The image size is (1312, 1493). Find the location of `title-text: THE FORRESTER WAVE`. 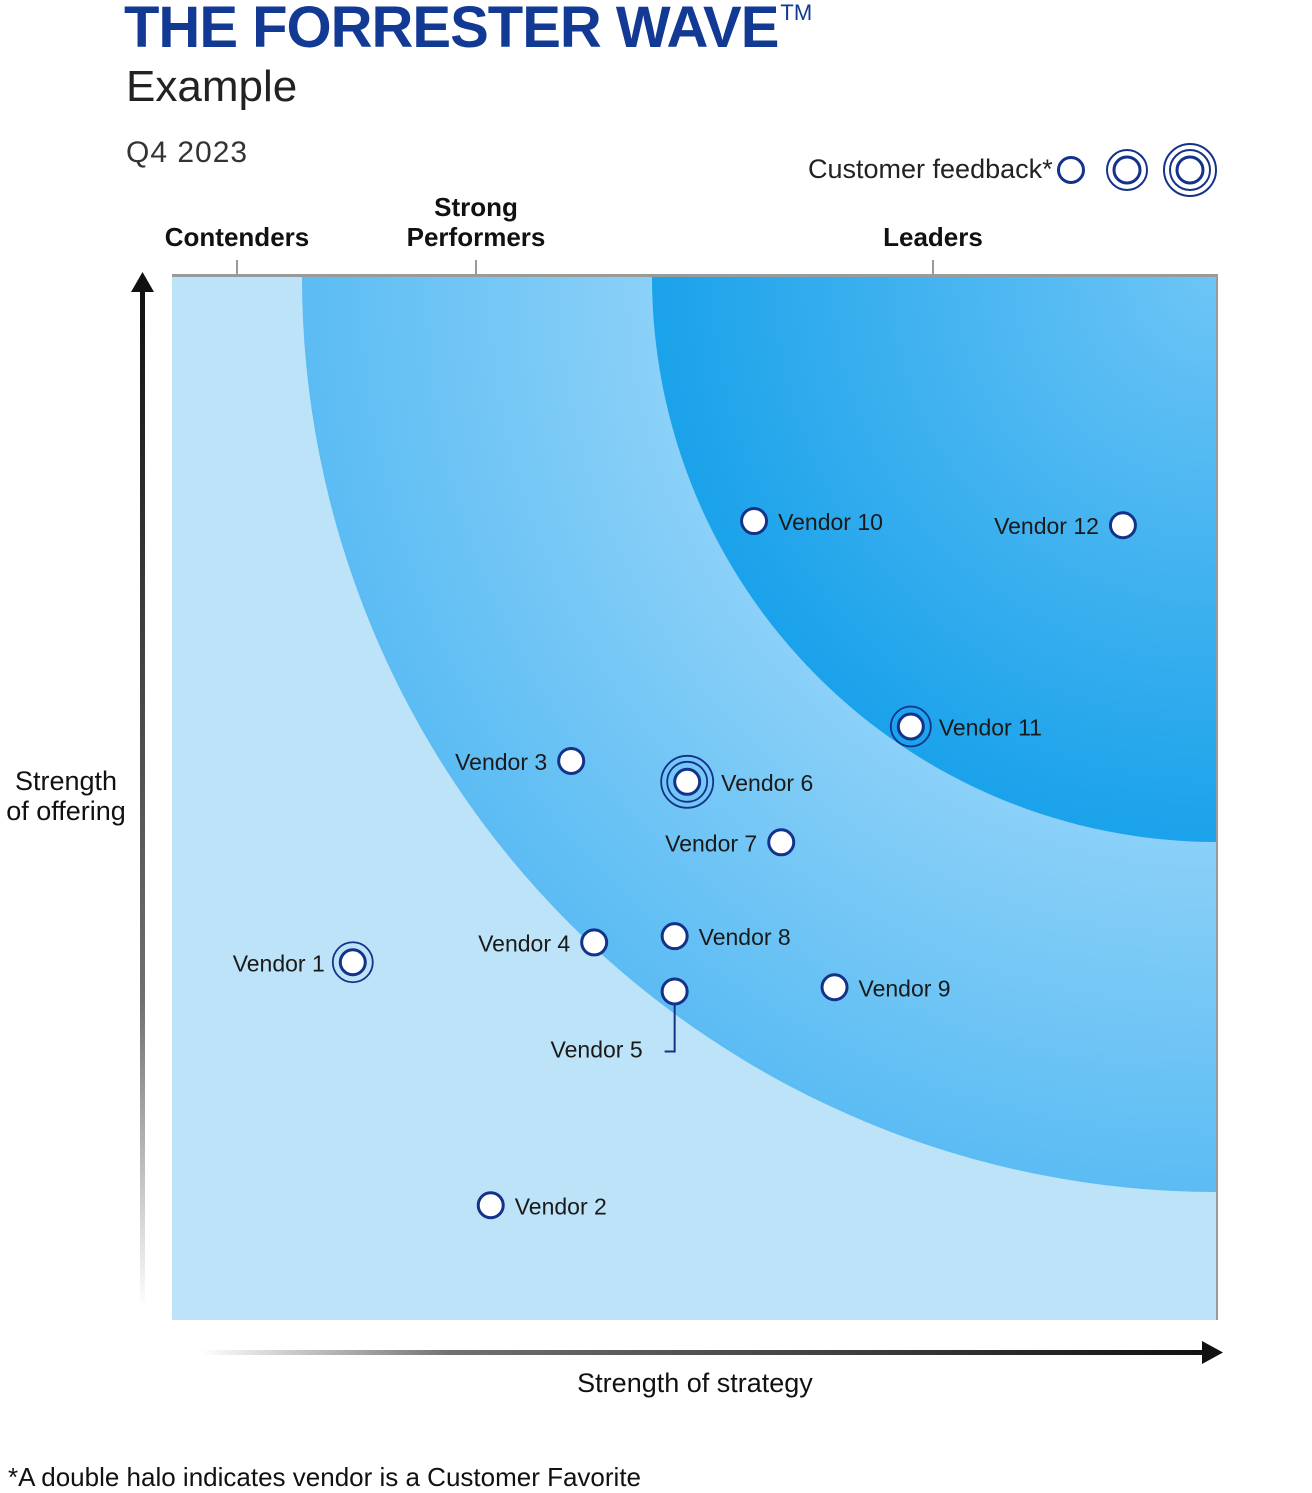

title-text: THE FORRESTER WAVE is located at coordinates (451, 30).